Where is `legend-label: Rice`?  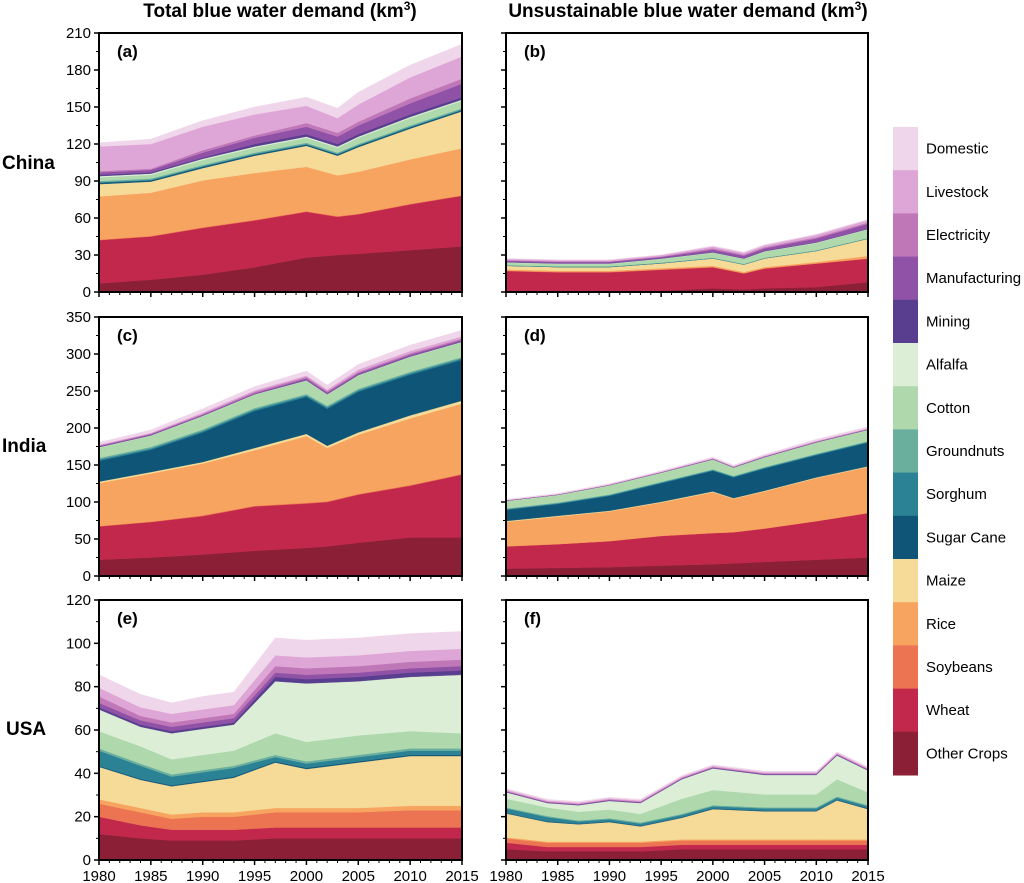 legend-label: Rice is located at coordinates (941, 624).